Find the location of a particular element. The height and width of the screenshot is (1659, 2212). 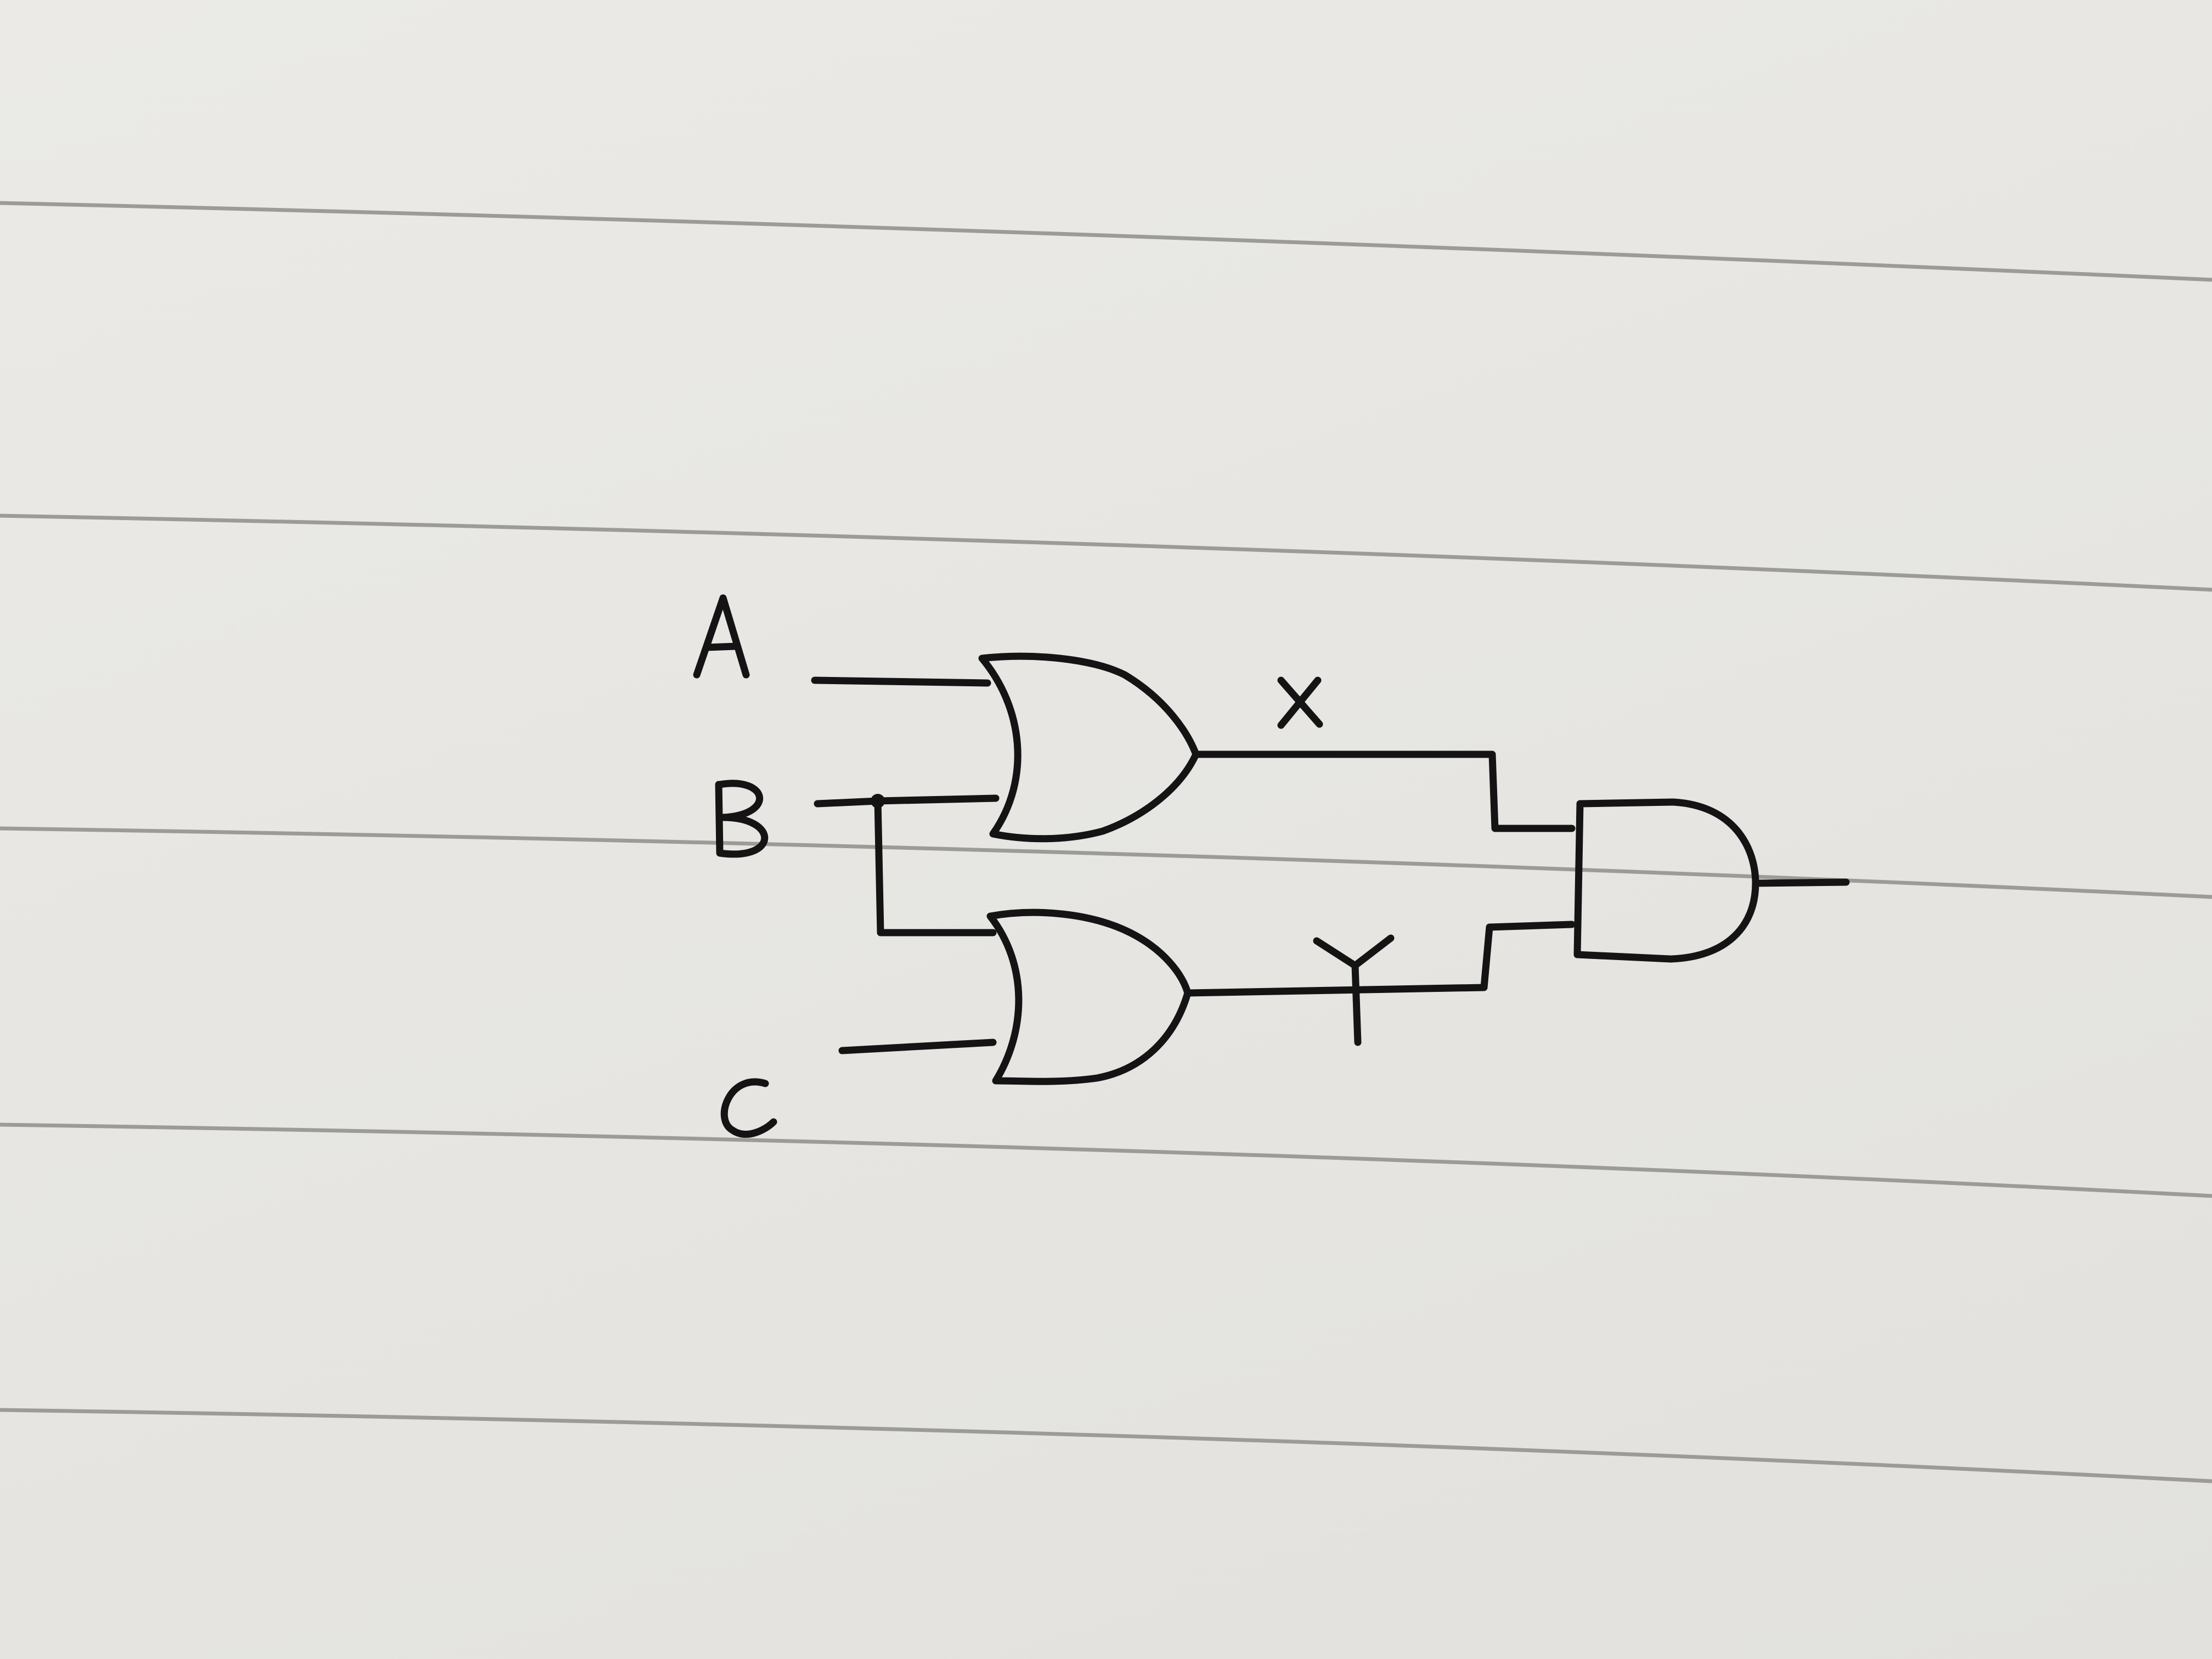

wire-x is located at coordinates (1384, 792).